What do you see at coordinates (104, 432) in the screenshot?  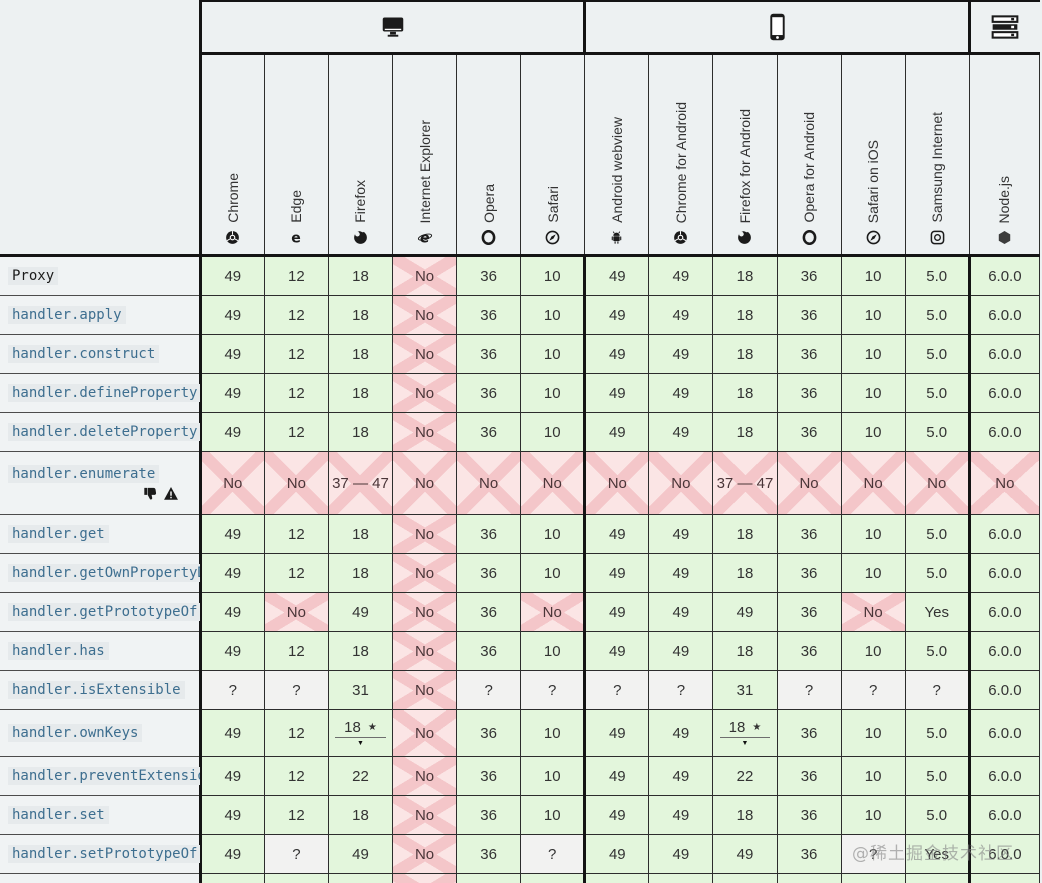 I see `feature-link: handler.deleteProperty` at bounding box center [104, 432].